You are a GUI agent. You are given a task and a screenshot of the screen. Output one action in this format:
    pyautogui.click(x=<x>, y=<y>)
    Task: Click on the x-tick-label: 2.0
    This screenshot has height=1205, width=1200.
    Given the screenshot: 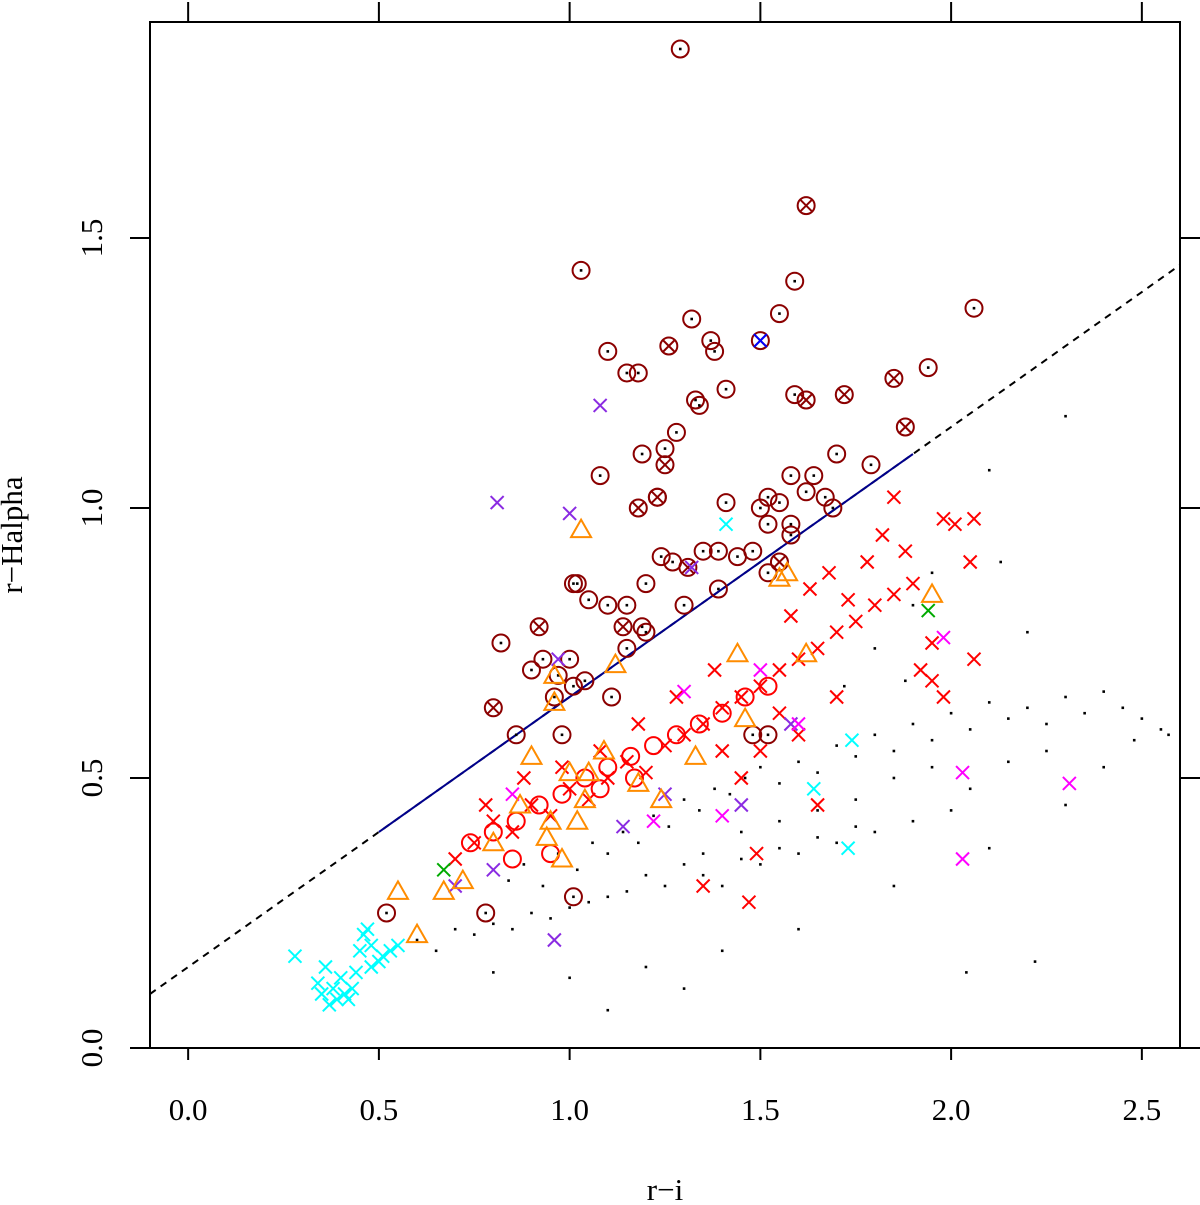 What is the action you would take?
    pyautogui.click(x=951, y=1109)
    